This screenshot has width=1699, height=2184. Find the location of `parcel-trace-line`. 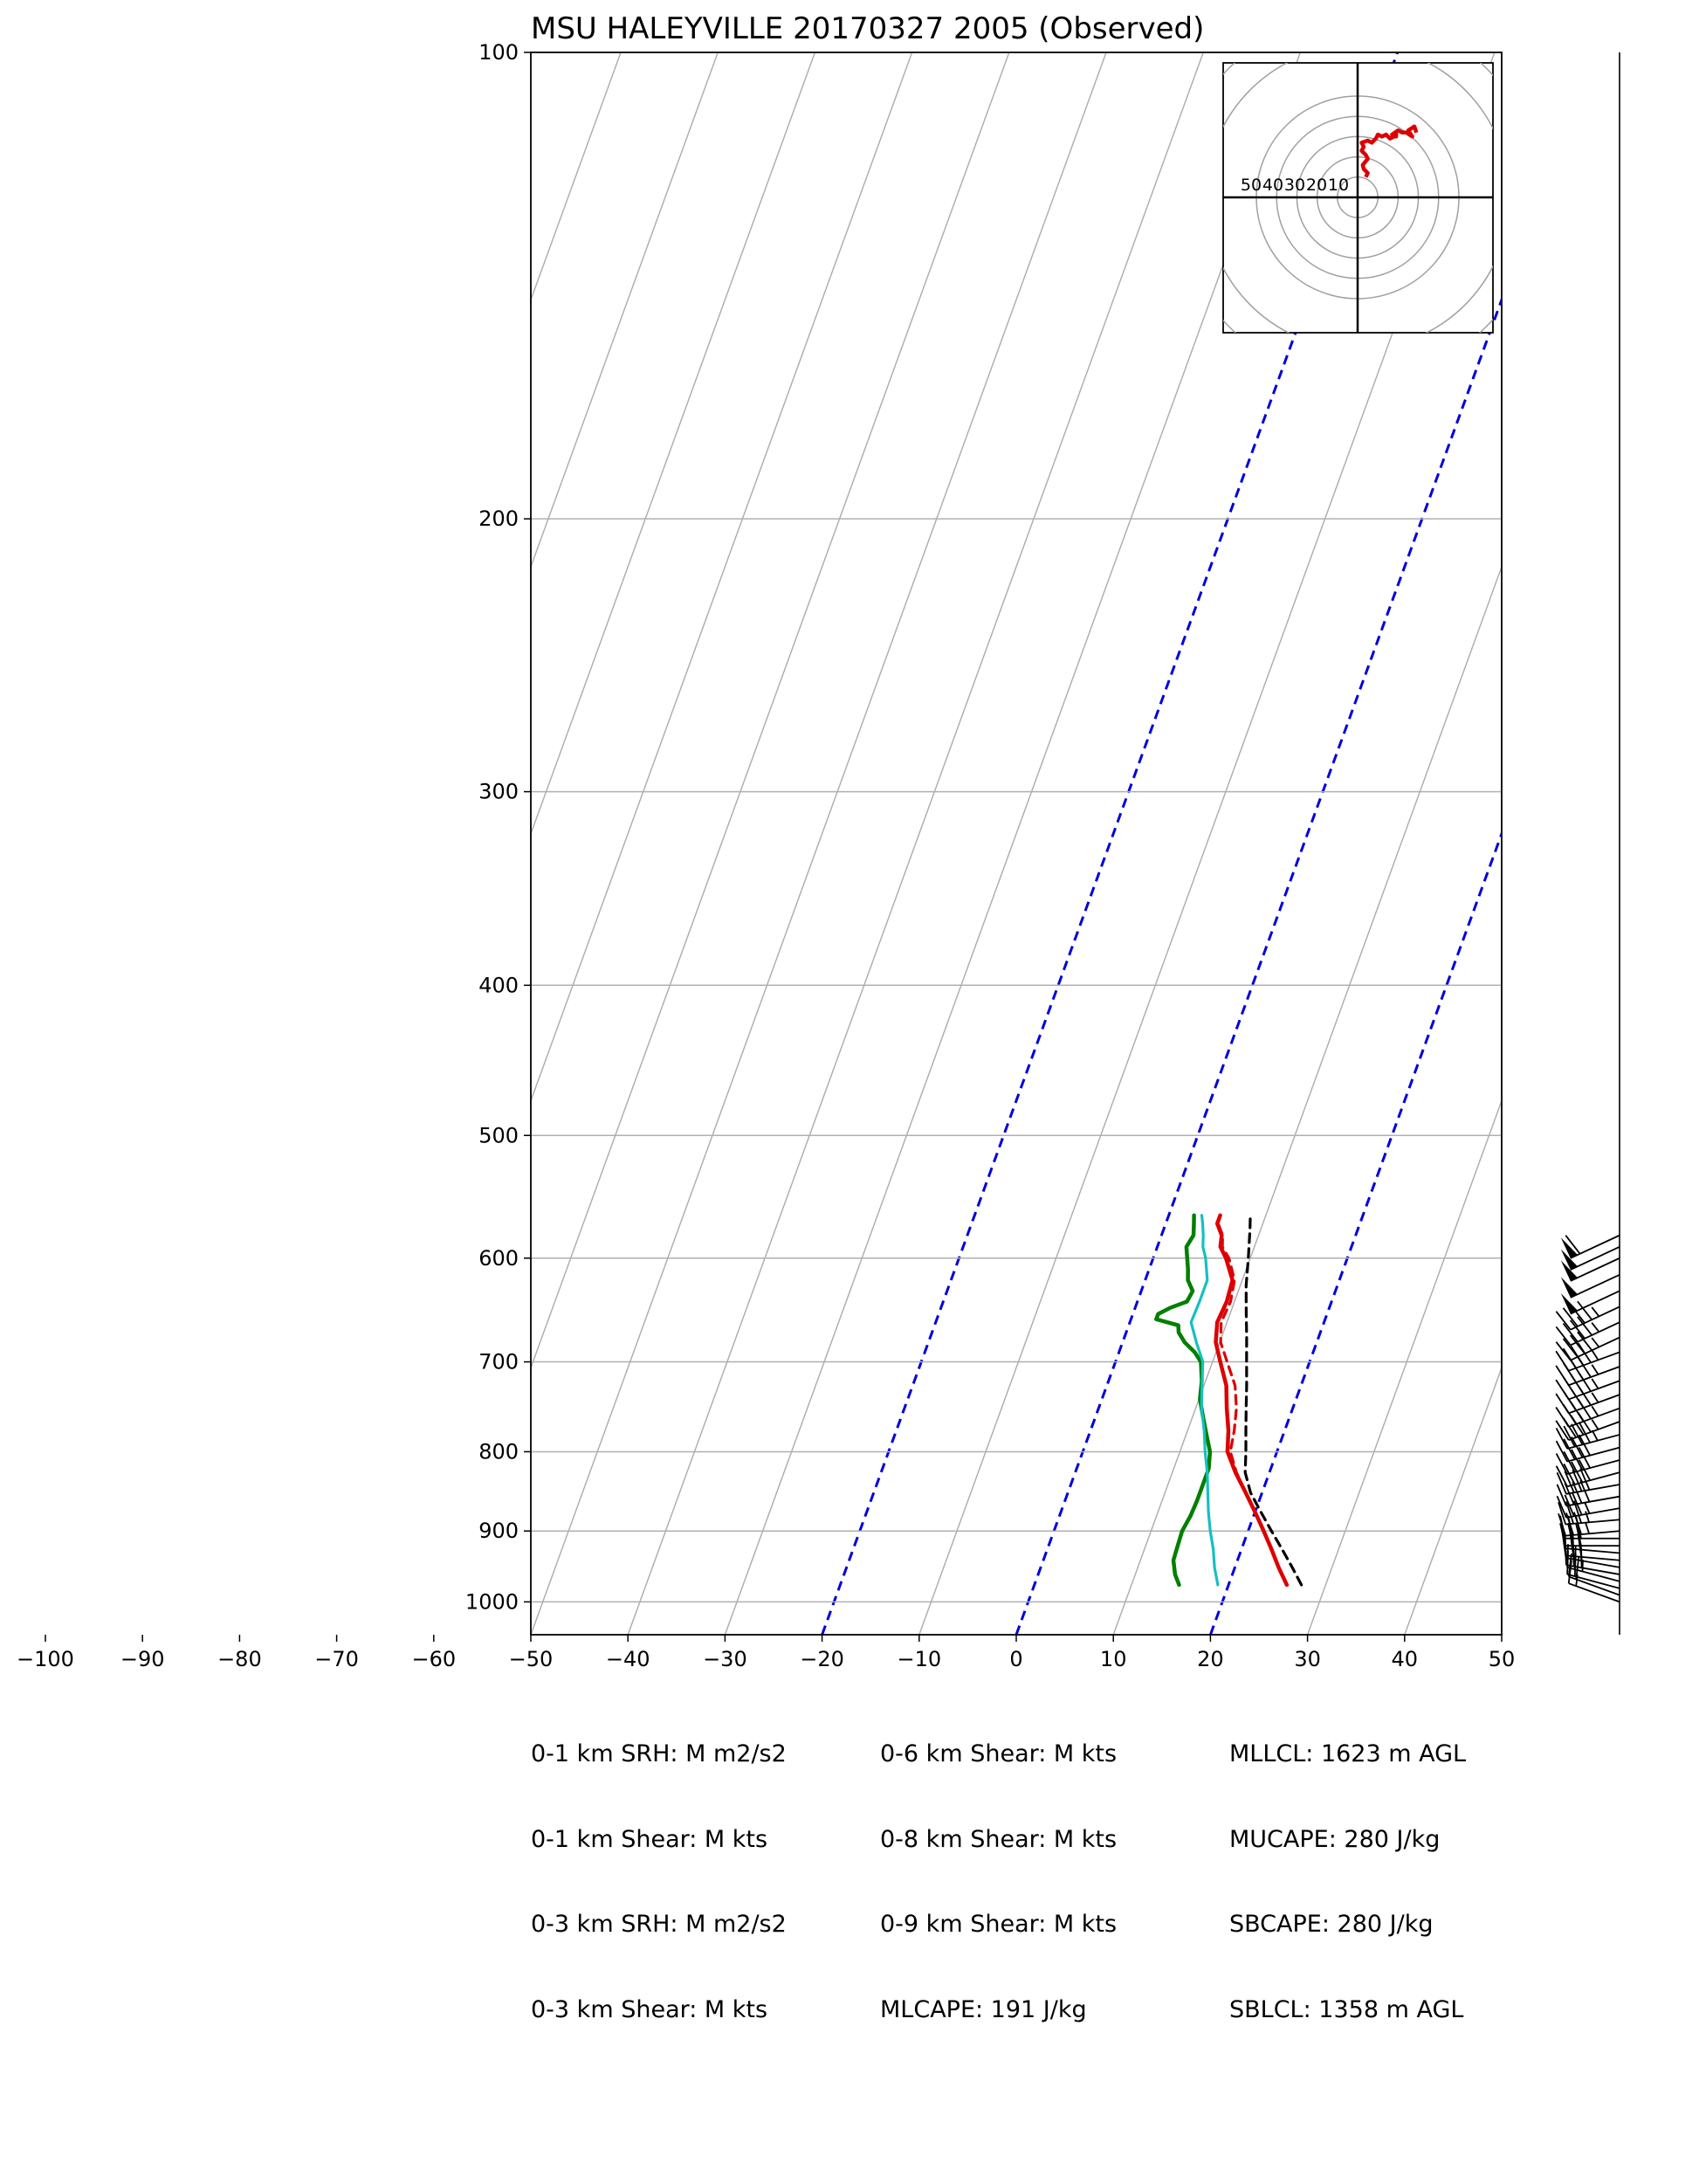

parcel-trace-line is located at coordinates (1273, 1400).